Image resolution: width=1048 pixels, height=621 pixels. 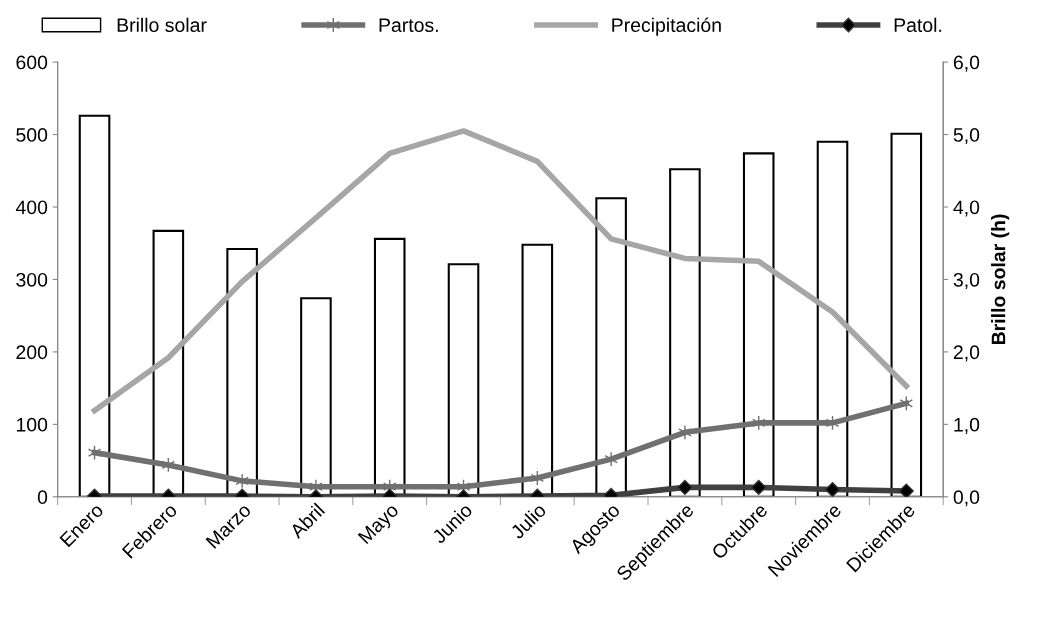 I want to click on y-tick-label: 300, so click(x=32, y=279).